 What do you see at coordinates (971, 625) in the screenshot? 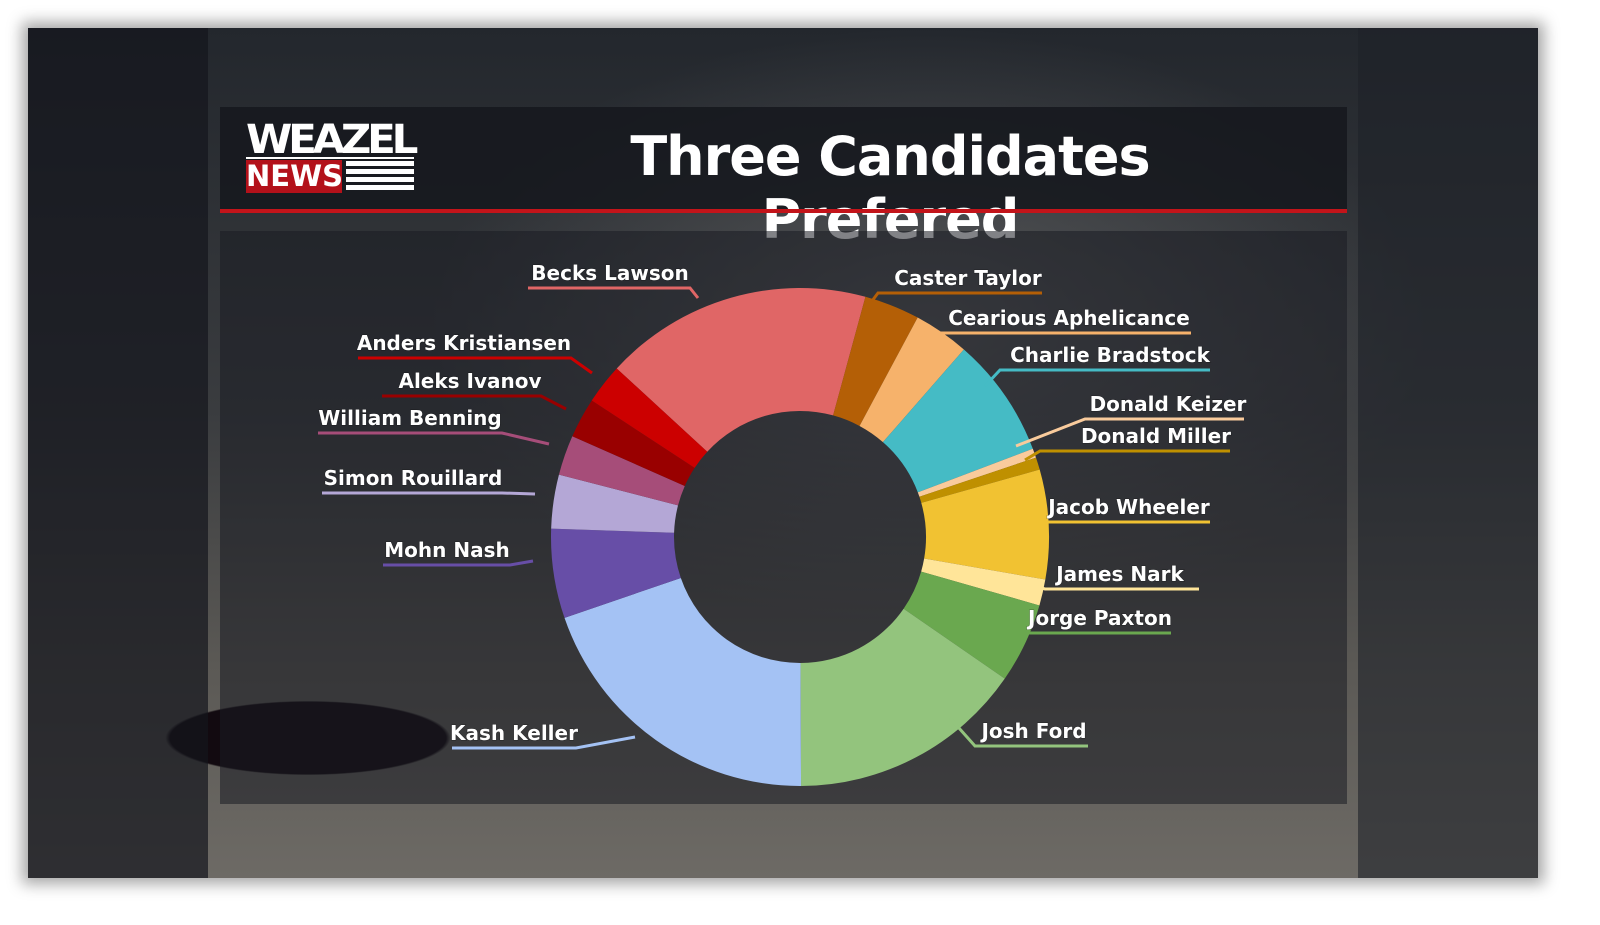
I see `slice-jorge-paxton` at bounding box center [971, 625].